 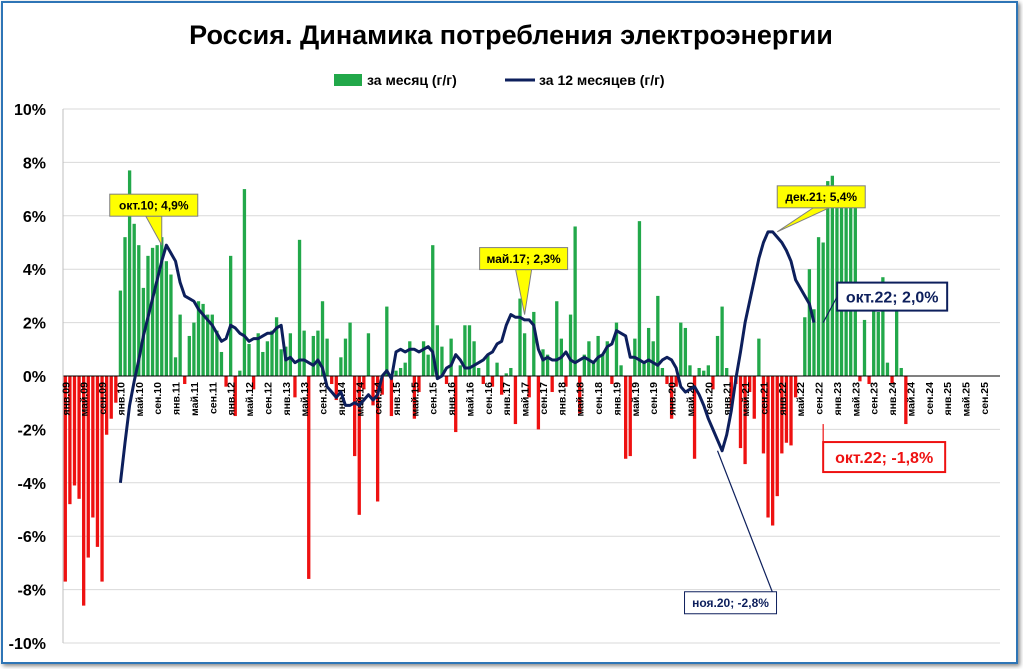 I want to click on callout-label: окт.10; 4,9%, so click(x=154, y=205).